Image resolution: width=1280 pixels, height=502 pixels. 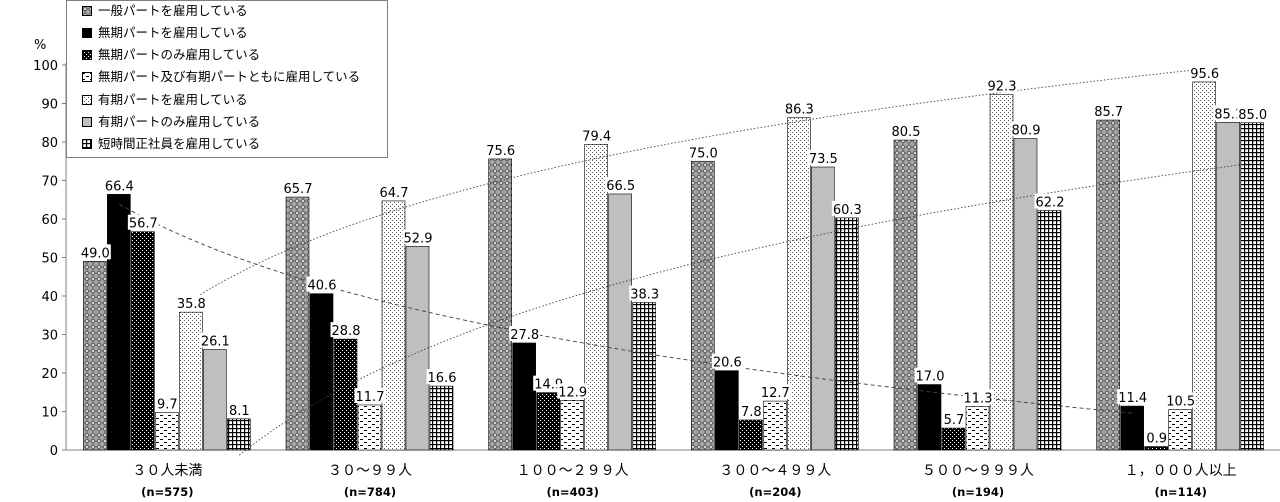 I want to click on data-label: 20.6, so click(x=727, y=363).